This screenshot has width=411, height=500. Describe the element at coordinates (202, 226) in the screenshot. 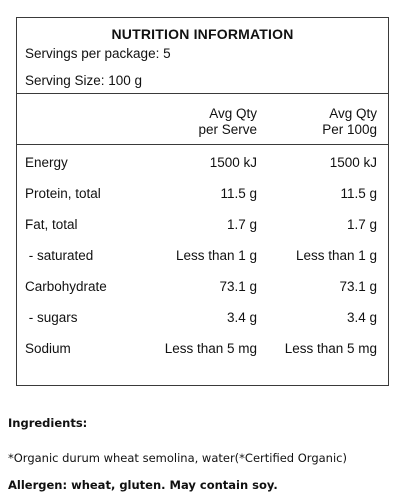

I see `table-row-fat: Fat, total 1.7 g 1.7 g` at that location.